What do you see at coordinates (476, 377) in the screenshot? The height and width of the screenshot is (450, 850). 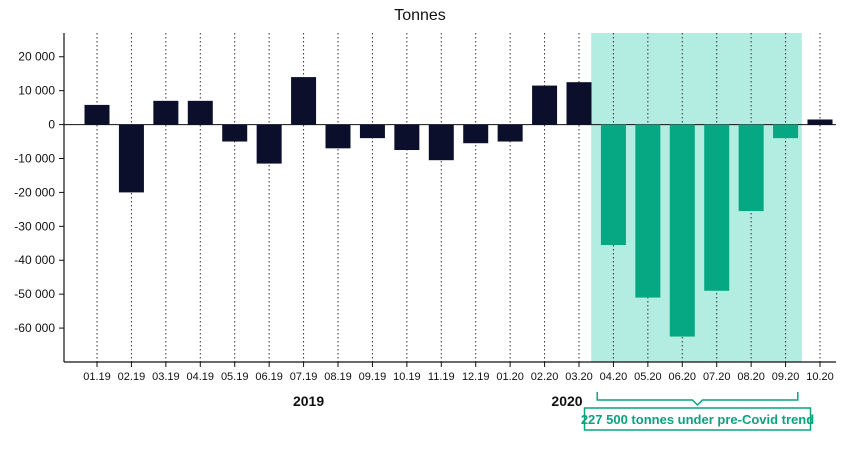 I see `x-tick-label: 12.19` at bounding box center [476, 377].